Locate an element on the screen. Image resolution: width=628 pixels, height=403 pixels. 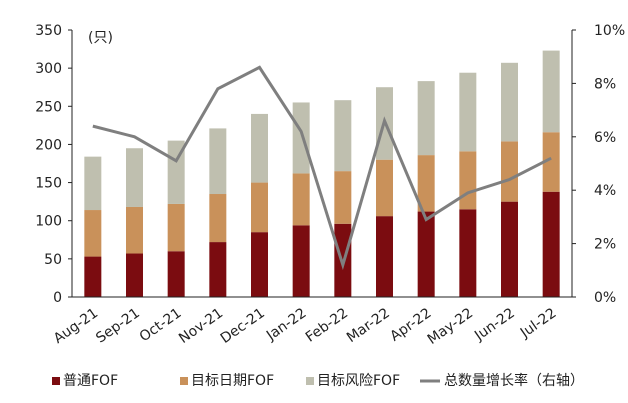
x-tick-label: Oct-21 is located at coordinates (161, 325).